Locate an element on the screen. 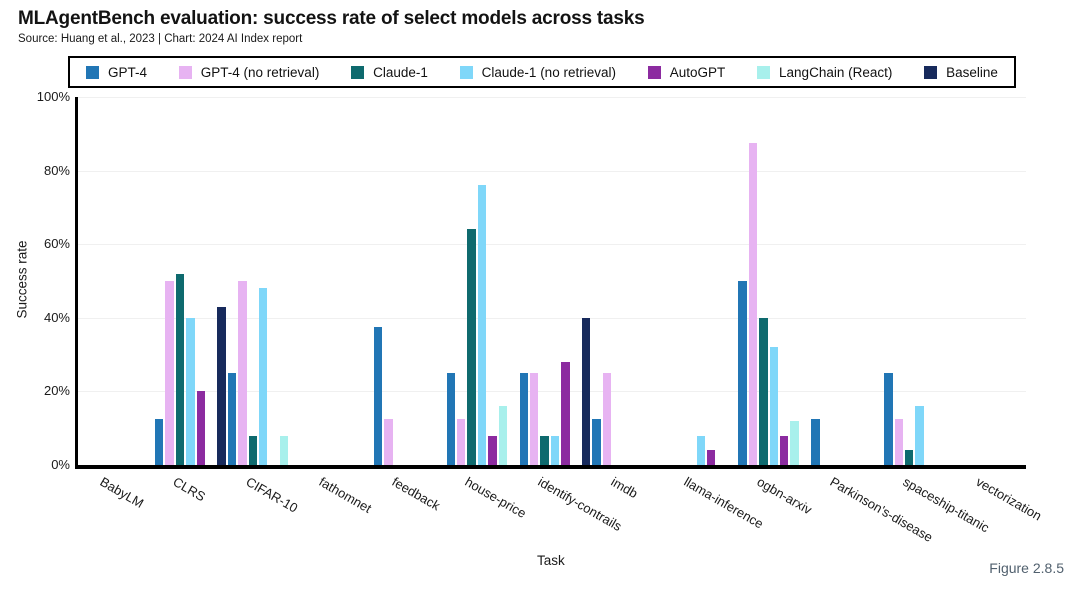  bar-claude-1-no-retrieval--cifar-10 is located at coordinates (263, 376).